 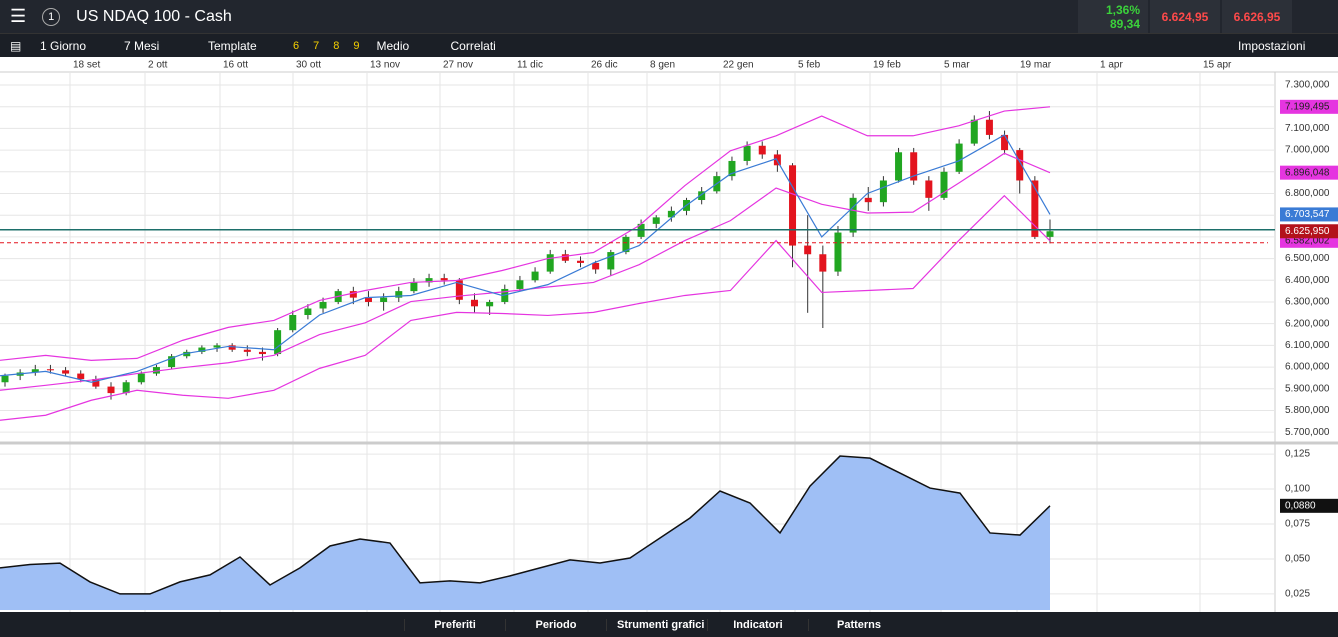 What do you see at coordinates (1217, 65) in the screenshot?
I see `date-label: 15 apr` at bounding box center [1217, 65].